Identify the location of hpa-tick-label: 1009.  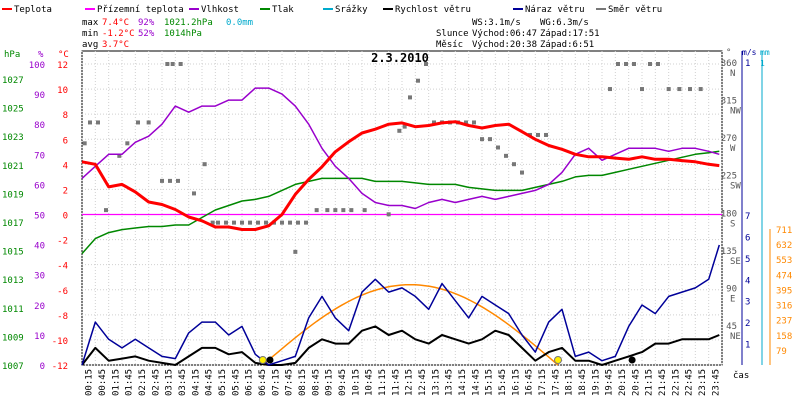
(13, 338).